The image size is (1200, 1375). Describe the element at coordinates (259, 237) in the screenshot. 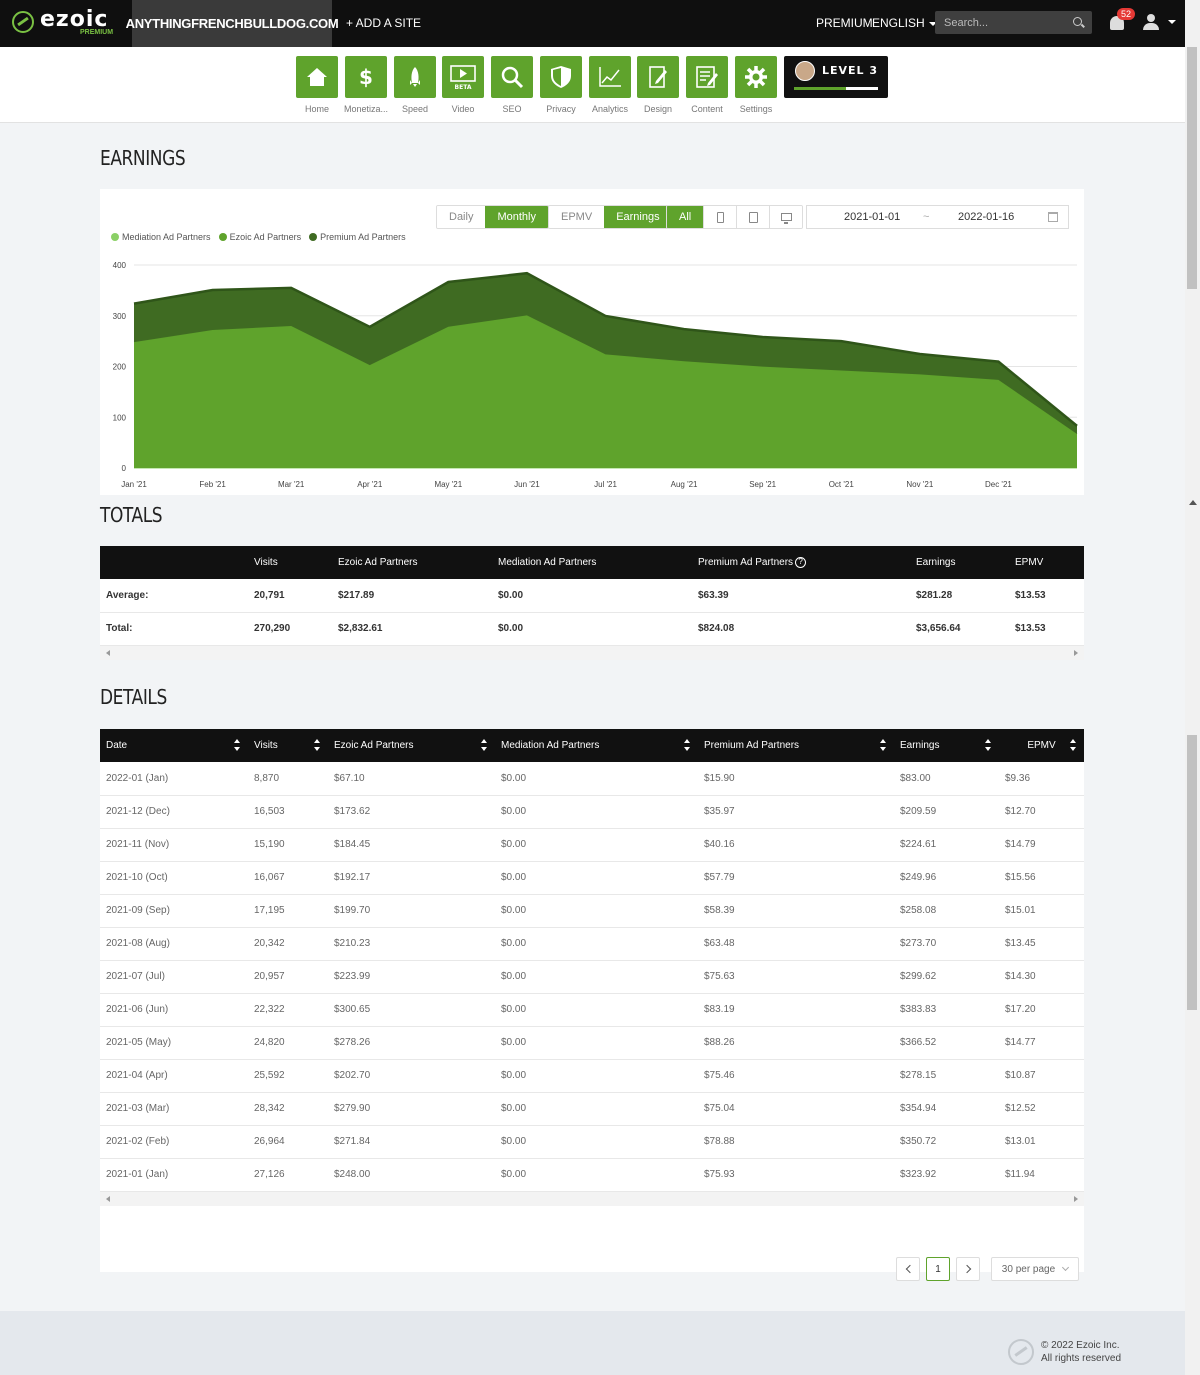

I see `legend-item-ezoic: Ezoic Ad Partners` at that location.